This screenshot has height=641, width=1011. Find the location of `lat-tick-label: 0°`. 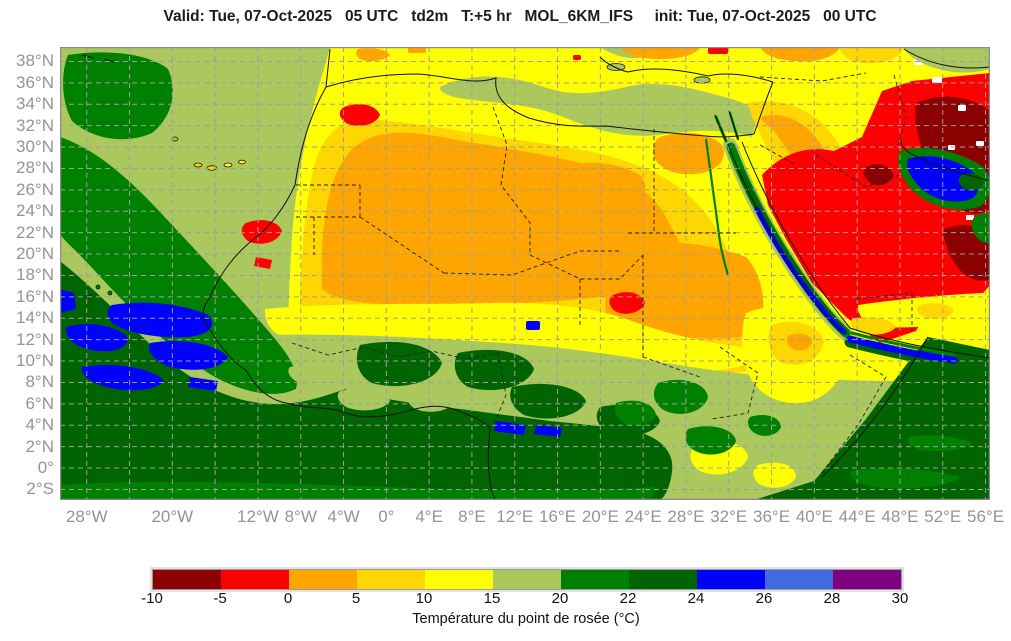

lat-tick-label: 0° is located at coordinates (45, 468).